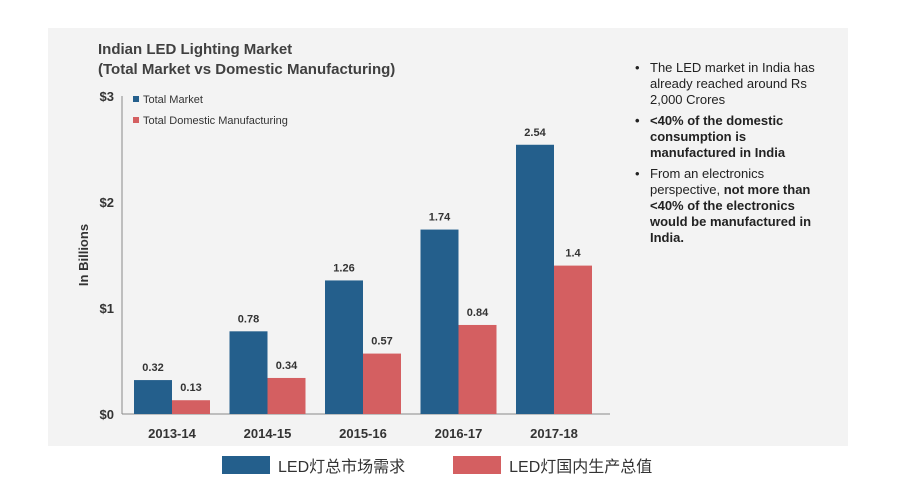  Describe the element at coordinates (215, 121) in the screenshot. I see `legend-label: Total Domestic Manufacturing` at that location.